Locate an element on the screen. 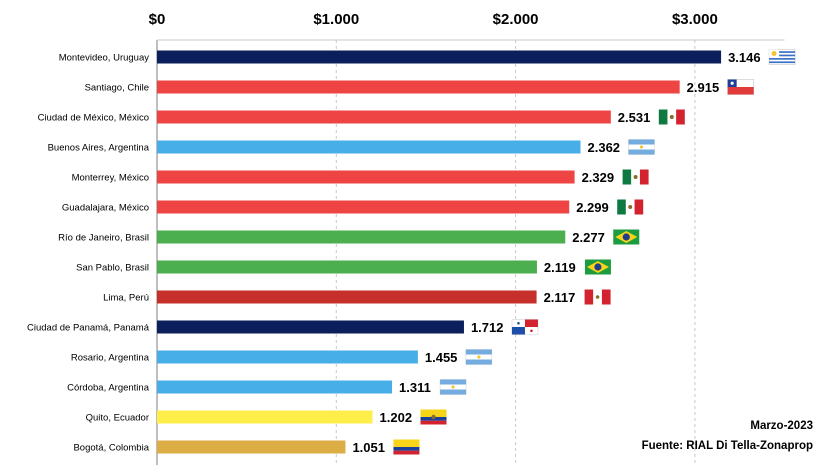  data-label: 3.146 is located at coordinates (744, 57).